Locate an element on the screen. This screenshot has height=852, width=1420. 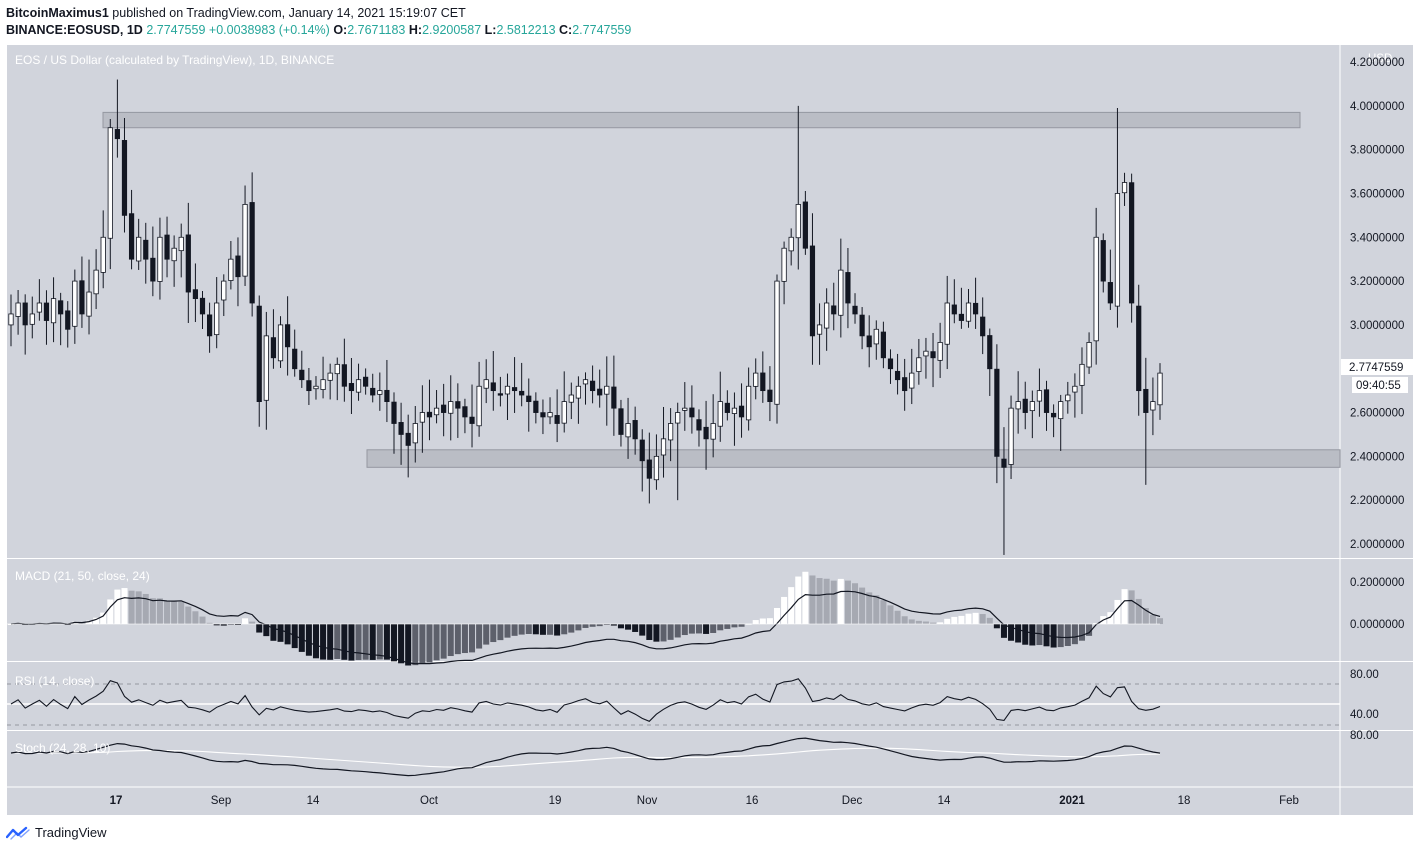
open-value: 2.7671183 is located at coordinates (376, 30).